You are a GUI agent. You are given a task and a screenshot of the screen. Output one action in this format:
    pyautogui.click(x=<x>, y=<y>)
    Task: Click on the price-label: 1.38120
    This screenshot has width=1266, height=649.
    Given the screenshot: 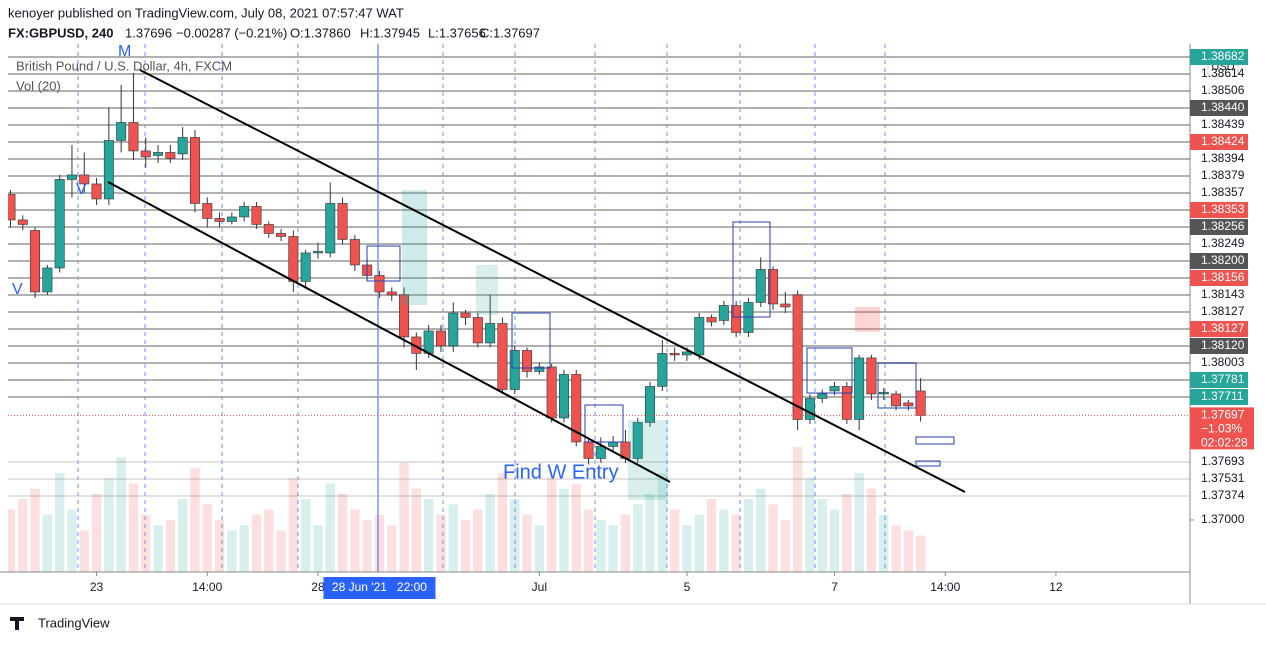 What is the action you would take?
    pyautogui.click(x=1223, y=345)
    